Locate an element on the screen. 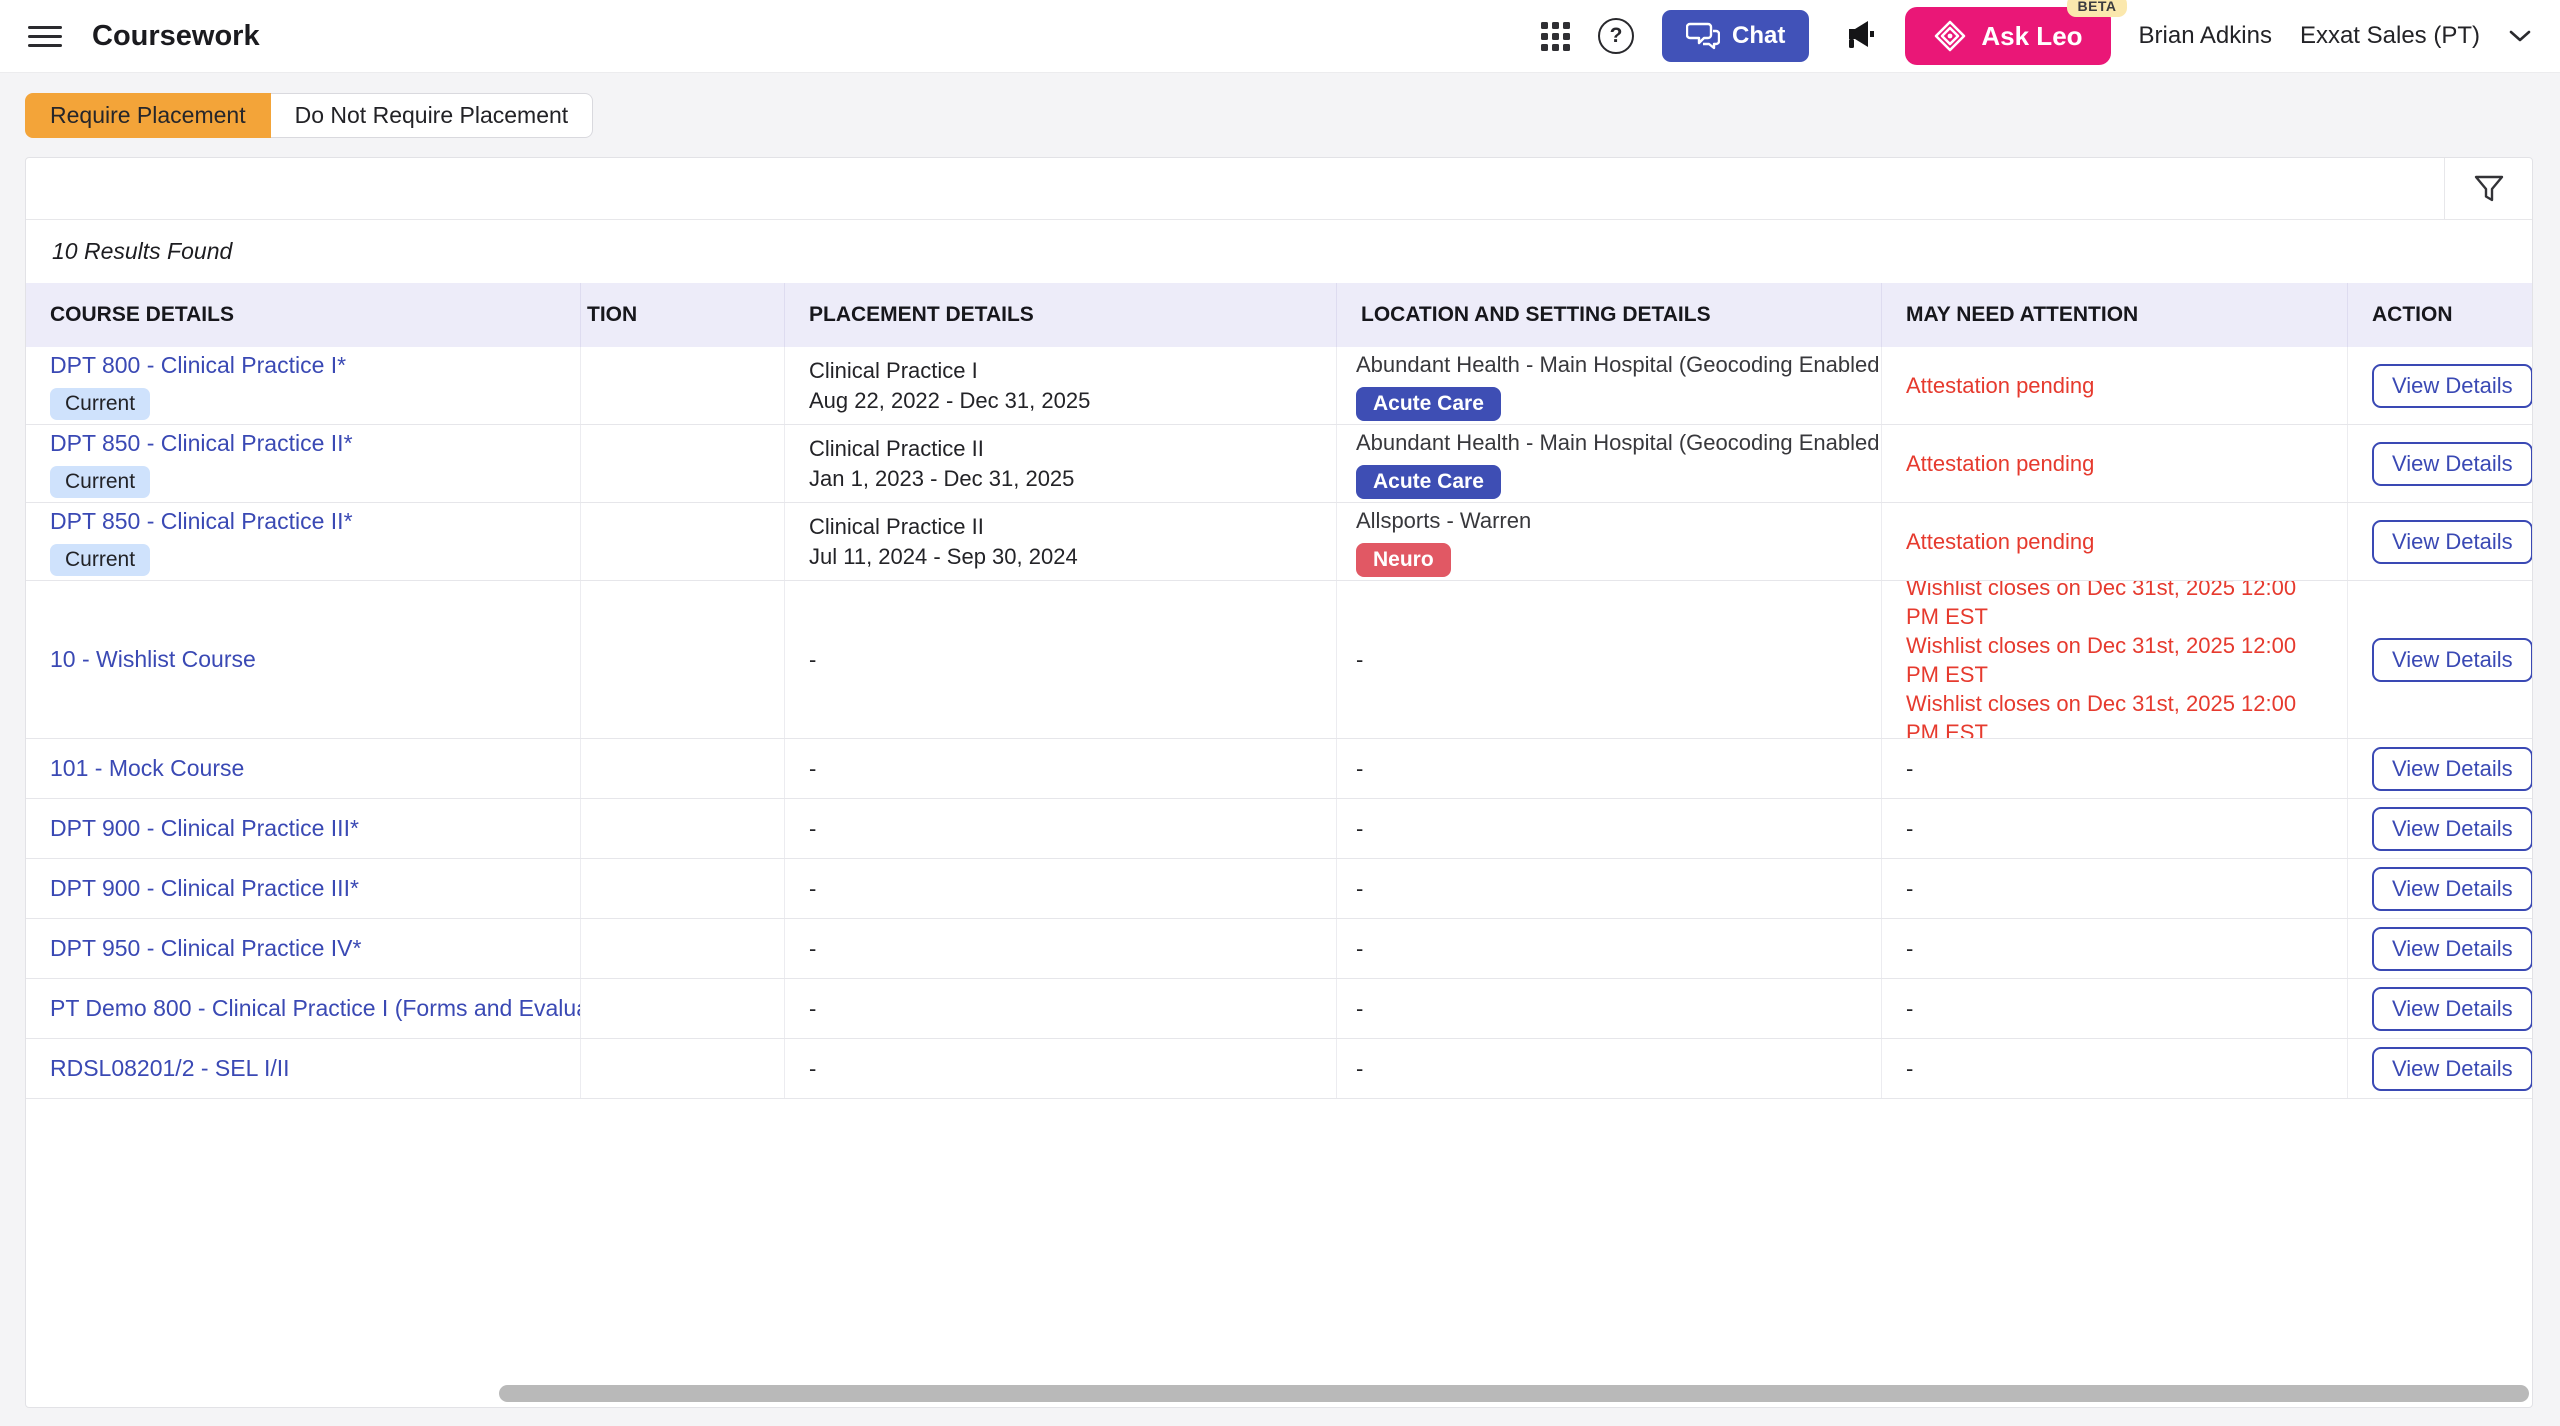 The image size is (2560, 1426). filter-bar is located at coordinates (1279, 189).